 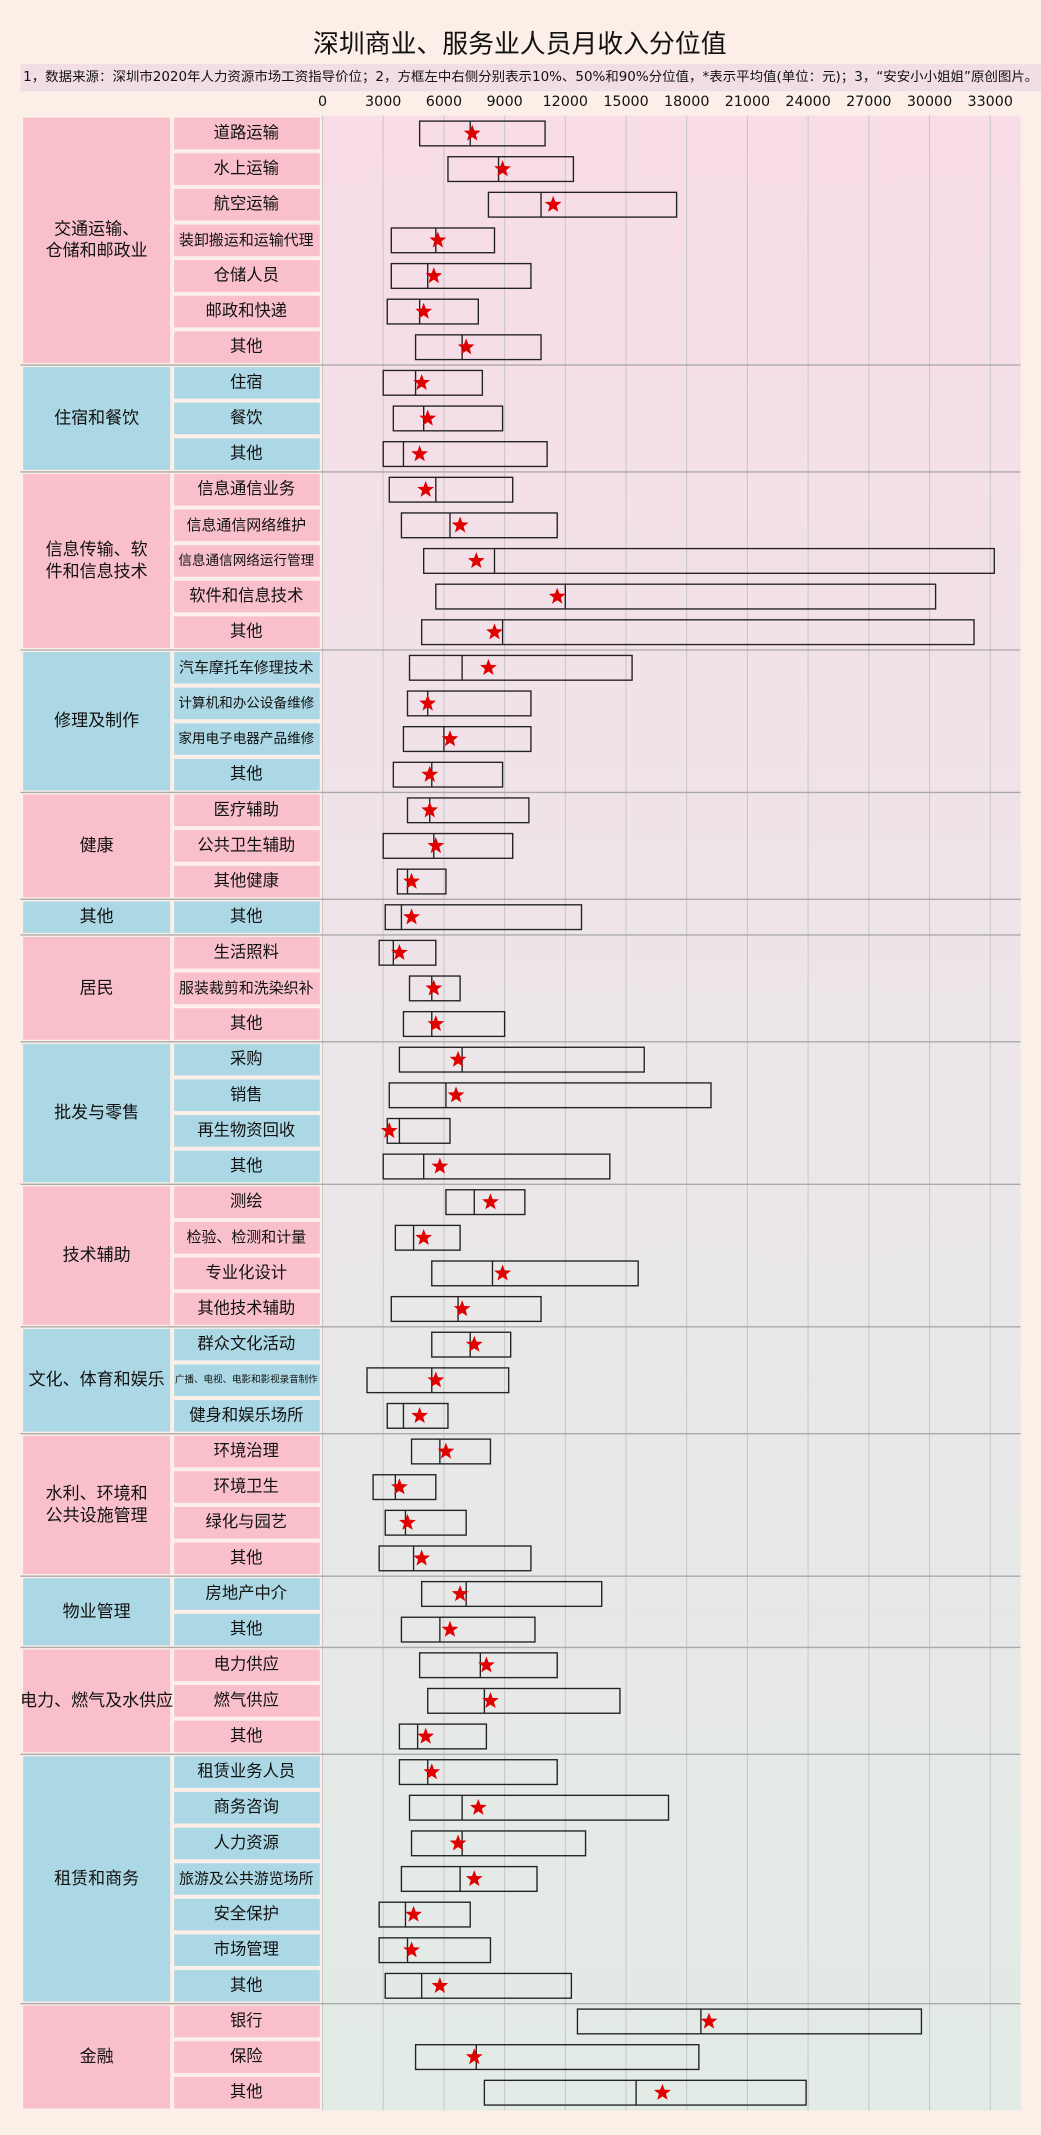 What do you see at coordinates (444, 102) in the screenshot?
I see `x-tick-label: 6000` at bounding box center [444, 102].